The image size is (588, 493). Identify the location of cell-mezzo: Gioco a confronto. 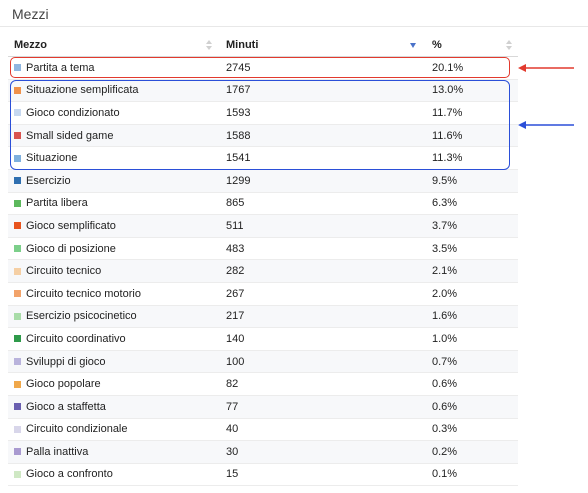
(113, 474).